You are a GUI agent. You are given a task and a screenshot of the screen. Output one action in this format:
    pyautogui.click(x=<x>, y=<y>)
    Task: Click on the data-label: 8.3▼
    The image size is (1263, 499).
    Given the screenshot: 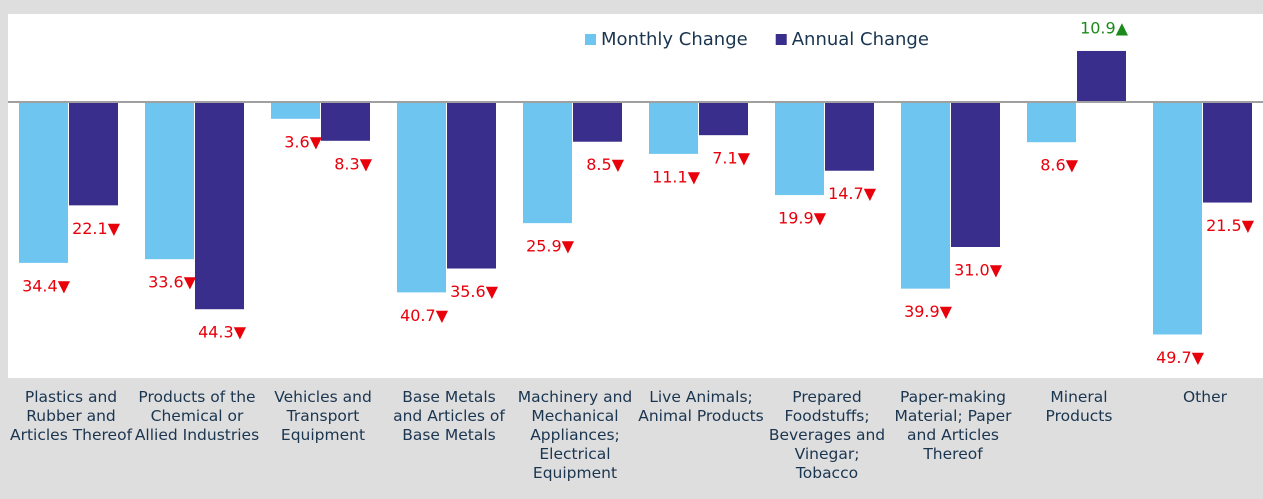 What is the action you would take?
    pyautogui.click(x=353, y=163)
    